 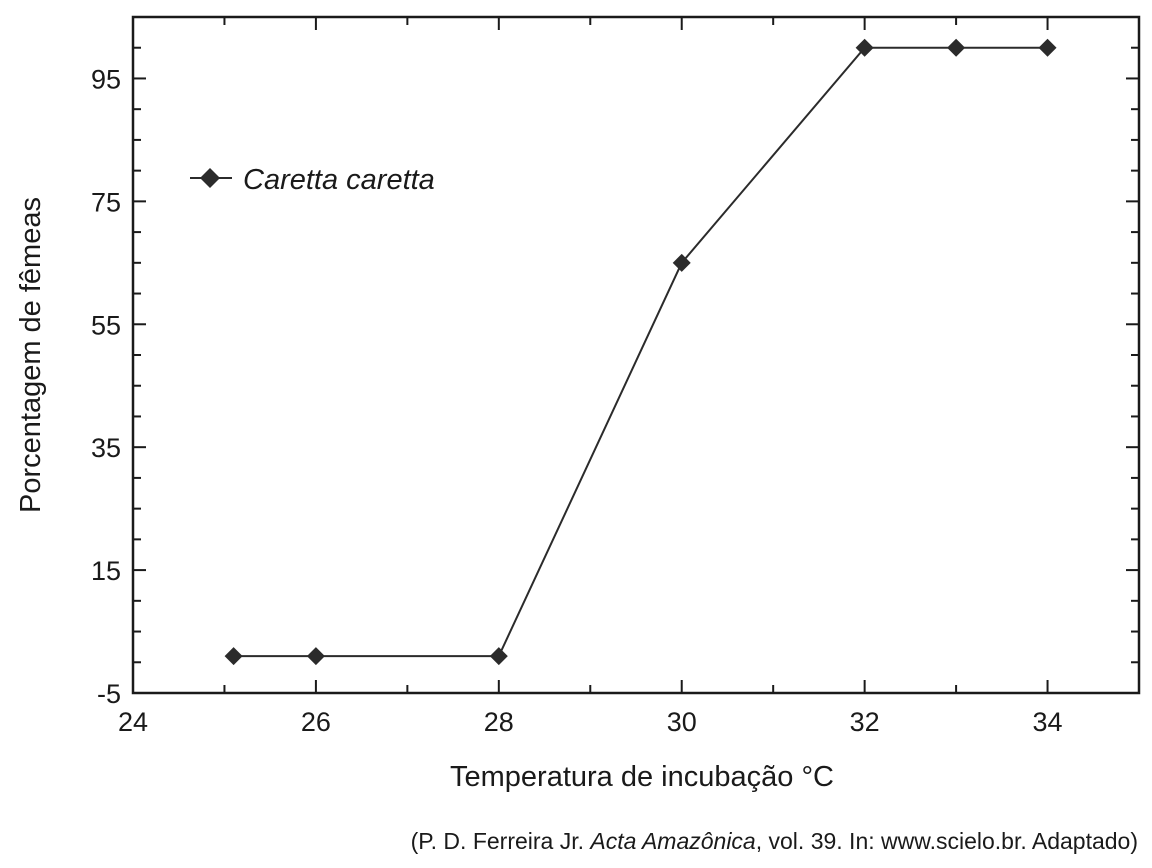 I want to click on y-tick-label: 15, so click(x=106, y=571).